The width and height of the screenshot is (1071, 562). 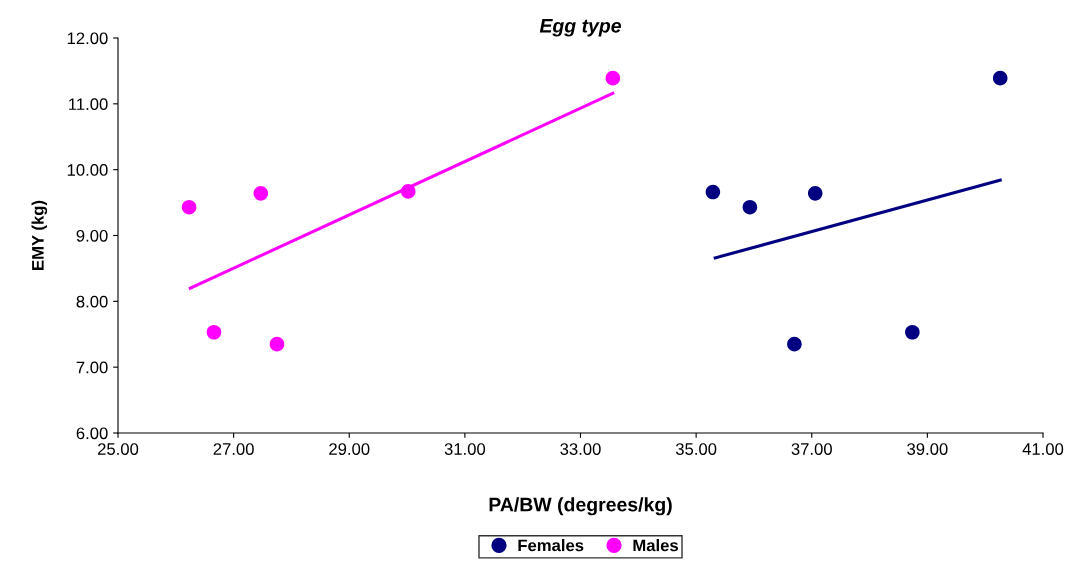 What do you see at coordinates (927, 449) in the screenshot?
I see `x-tick-label: 39.00` at bounding box center [927, 449].